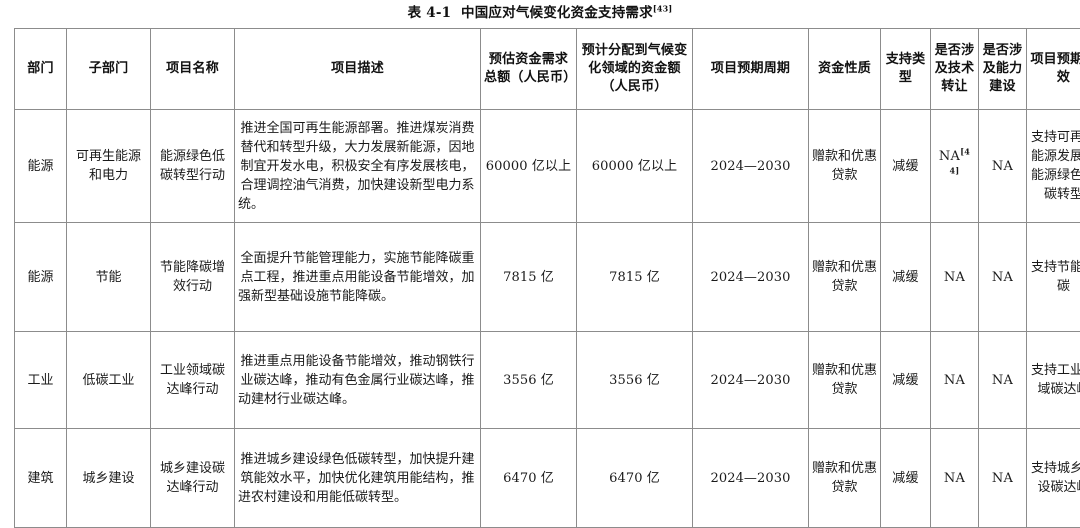 The height and width of the screenshot is (528, 1080). I want to click on cell-outcome: 支持工业领域碳达峰, so click(1053, 380).